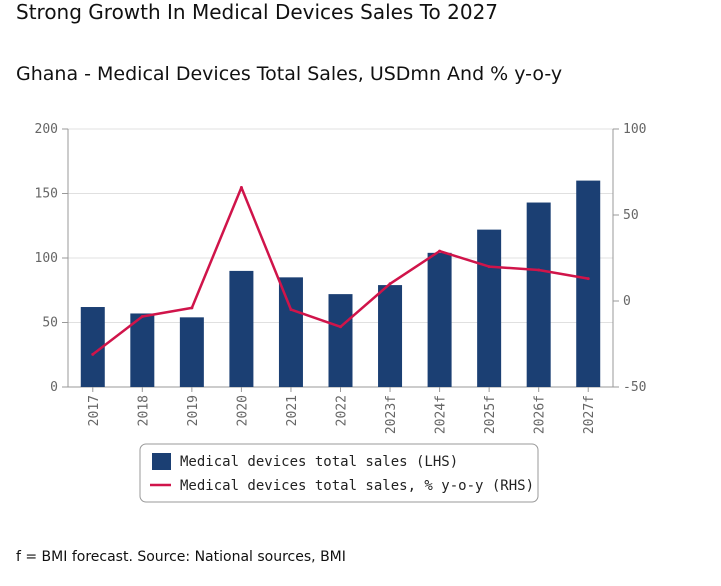 The height and width of the screenshot is (586, 721). I want to click on left-axis-tick-label: 200, so click(46, 129).